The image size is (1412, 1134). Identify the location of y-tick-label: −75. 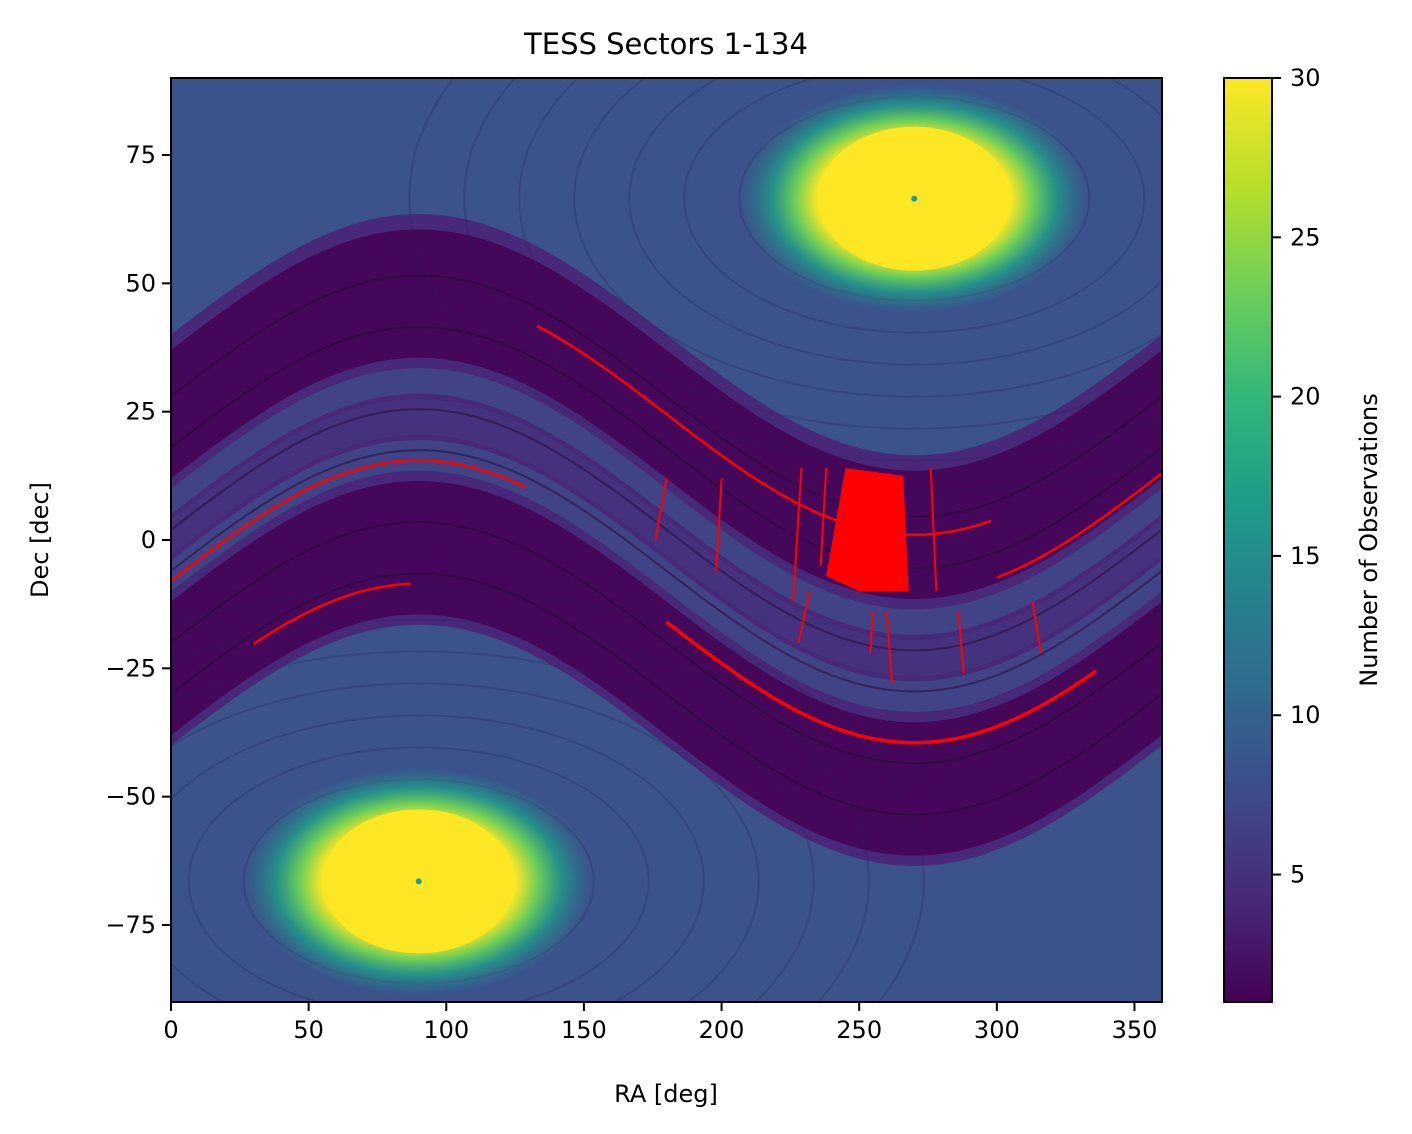
(130, 925).